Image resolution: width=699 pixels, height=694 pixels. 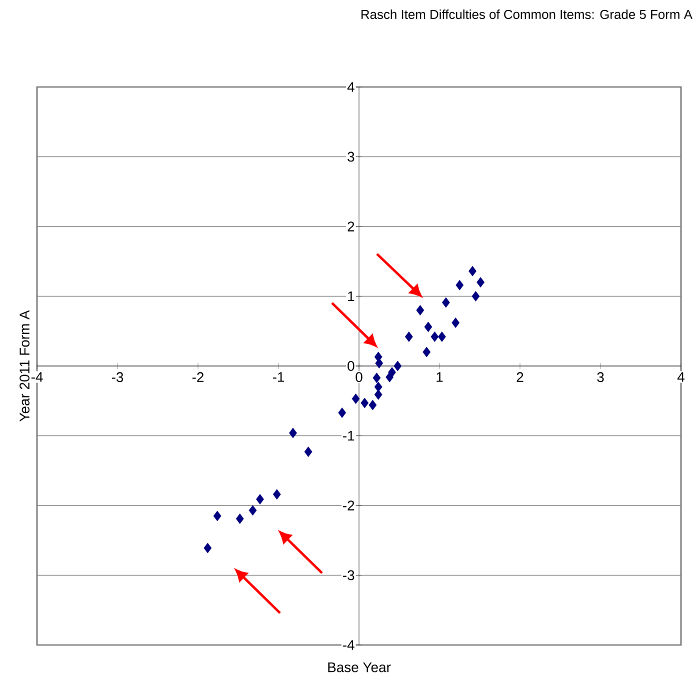 I want to click on y-axis-title: Year 2011 Form A, so click(x=25, y=366).